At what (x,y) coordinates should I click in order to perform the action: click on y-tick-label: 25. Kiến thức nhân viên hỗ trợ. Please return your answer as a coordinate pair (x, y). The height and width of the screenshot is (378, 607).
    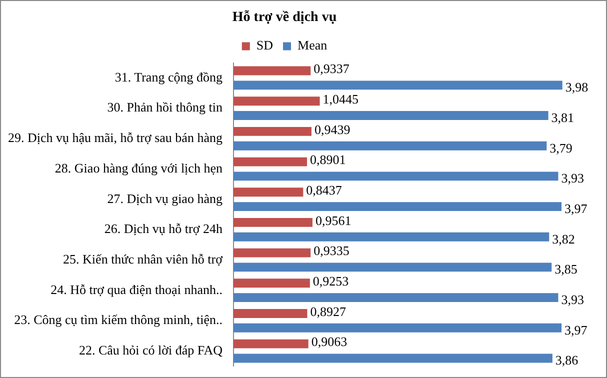
    Looking at the image, I should click on (143, 258).